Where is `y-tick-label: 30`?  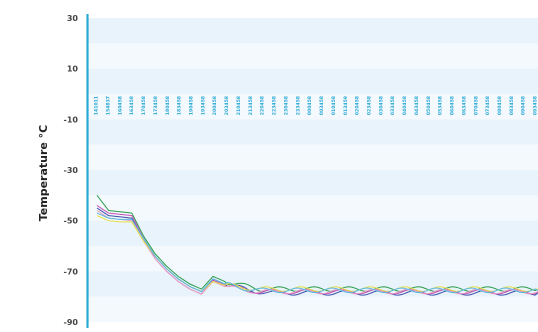
y-tick-label: 30 is located at coordinates (73, 18).